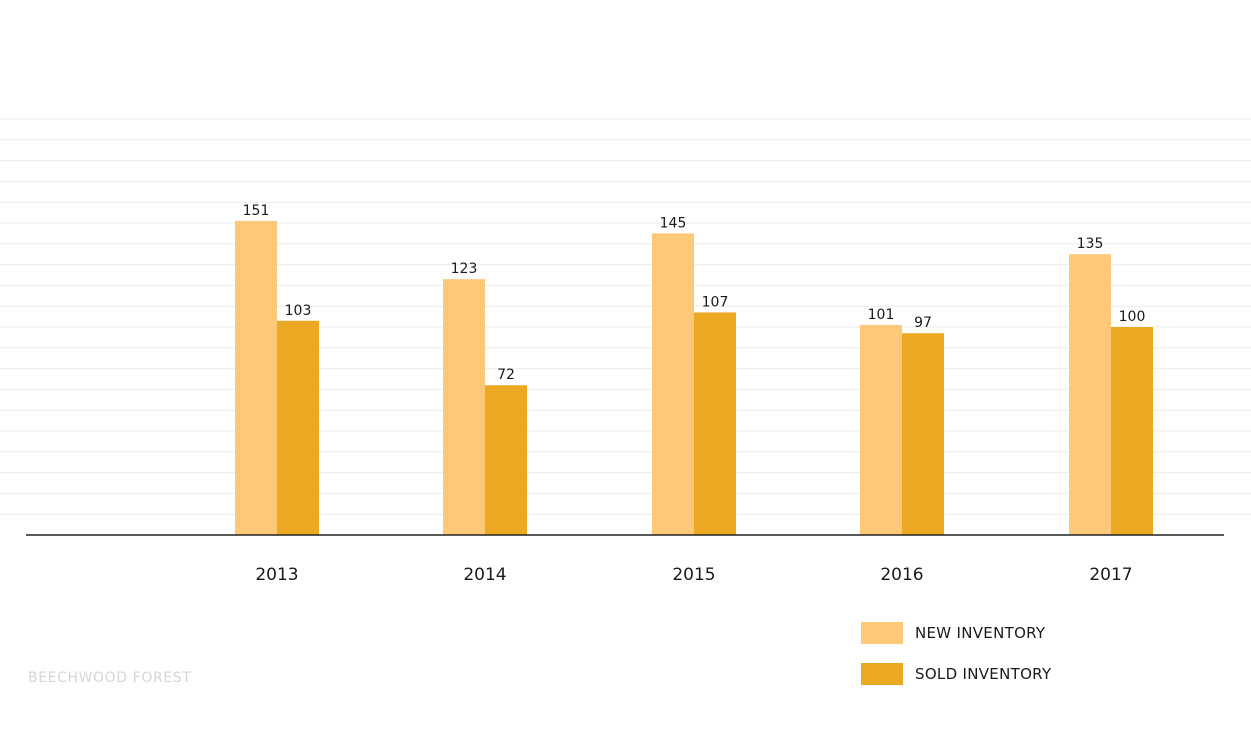 The width and height of the screenshot is (1251, 734). Describe the element at coordinates (1132, 431) in the screenshot. I see `bar-sold-inventory-2017` at that location.